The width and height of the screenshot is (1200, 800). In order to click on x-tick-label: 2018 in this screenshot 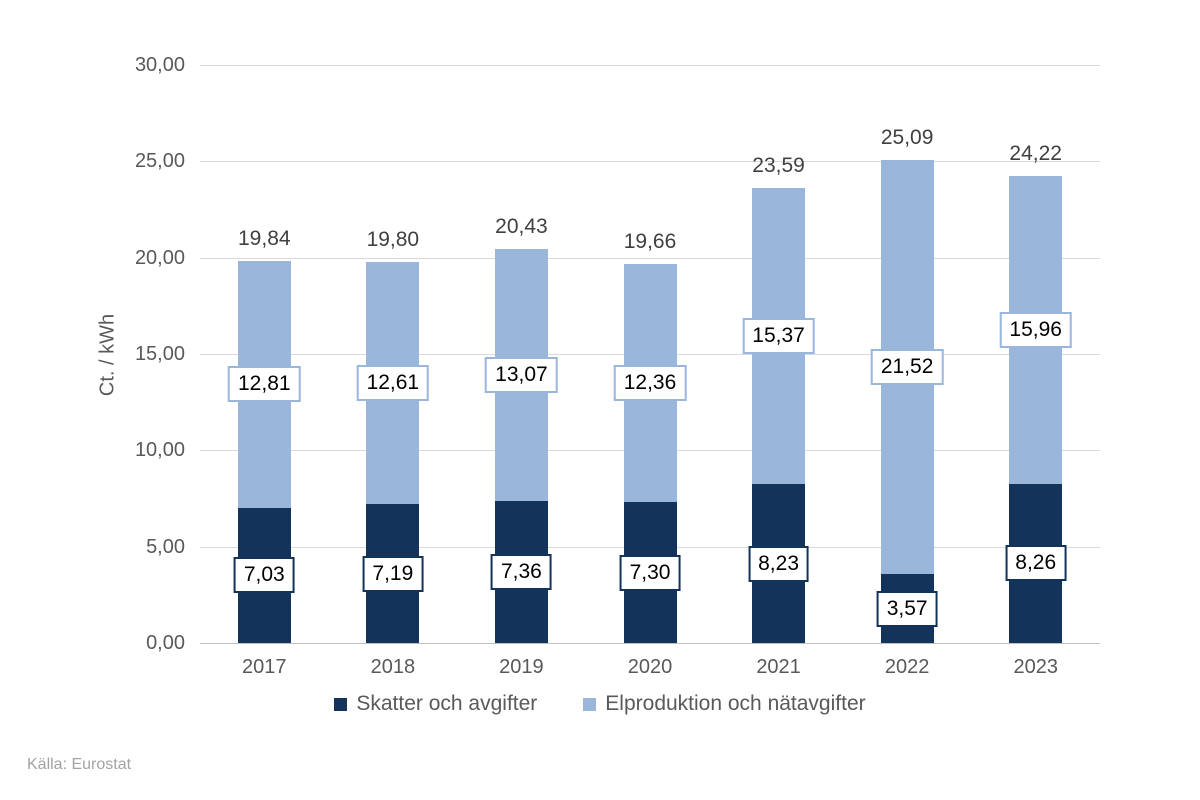, I will do `click(393, 667)`.